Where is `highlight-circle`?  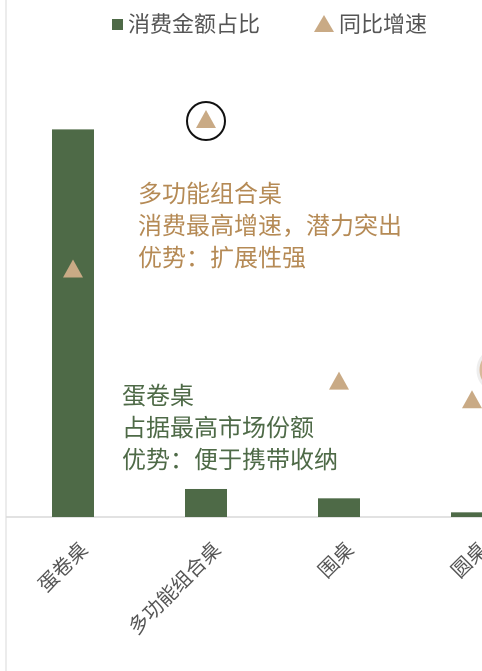 highlight-circle is located at coordinates (206, 121).